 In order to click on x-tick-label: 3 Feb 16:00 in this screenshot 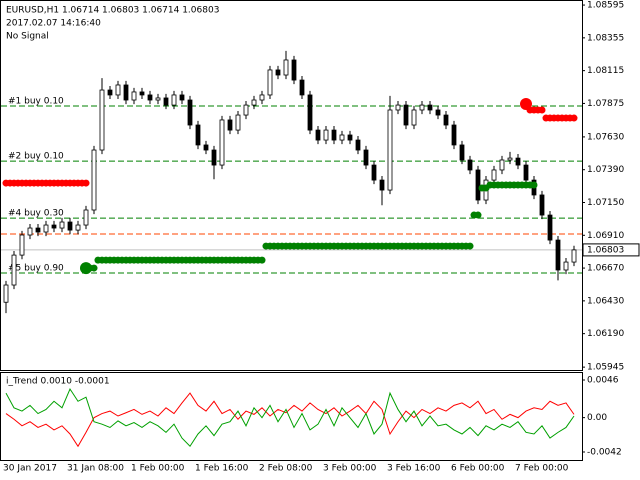, I will do `click(414, 469)`.